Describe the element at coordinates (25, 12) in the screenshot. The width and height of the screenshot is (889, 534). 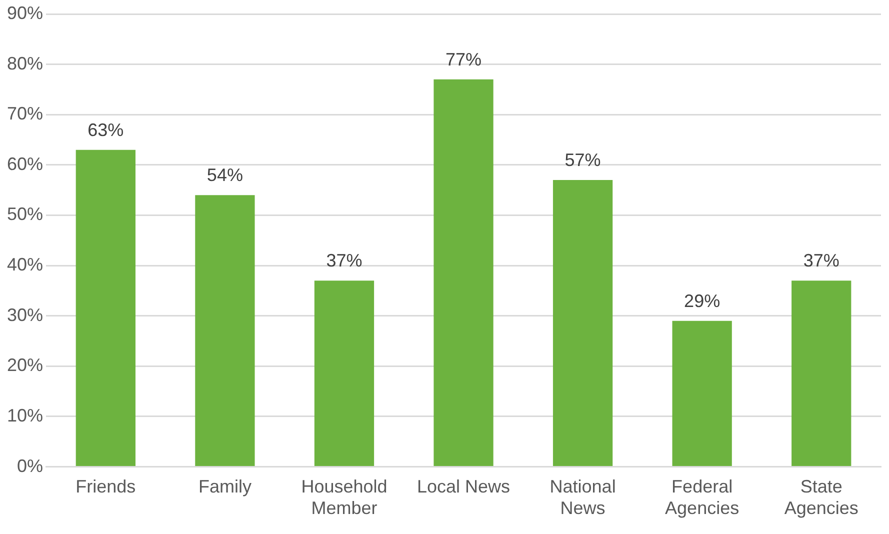
I see `y-tick-label: 90%` at that location.